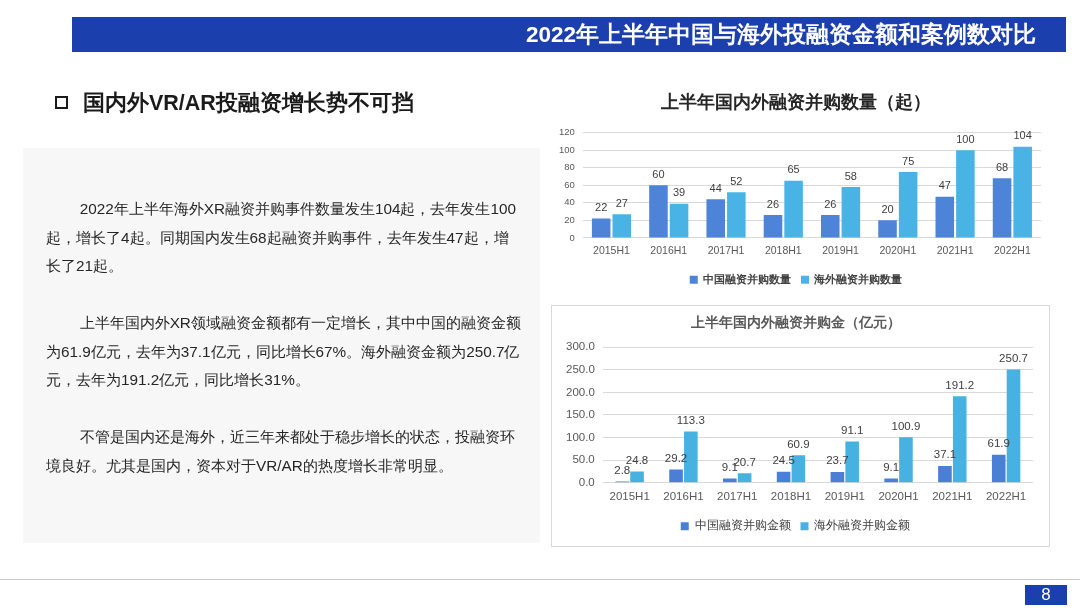 The width and height of the screenshot is (1080, 608). What do you see at coordinates (583, 459) in the screenshot?
I see `y-tick-label: 50.0` at bounding box center [583, 459].